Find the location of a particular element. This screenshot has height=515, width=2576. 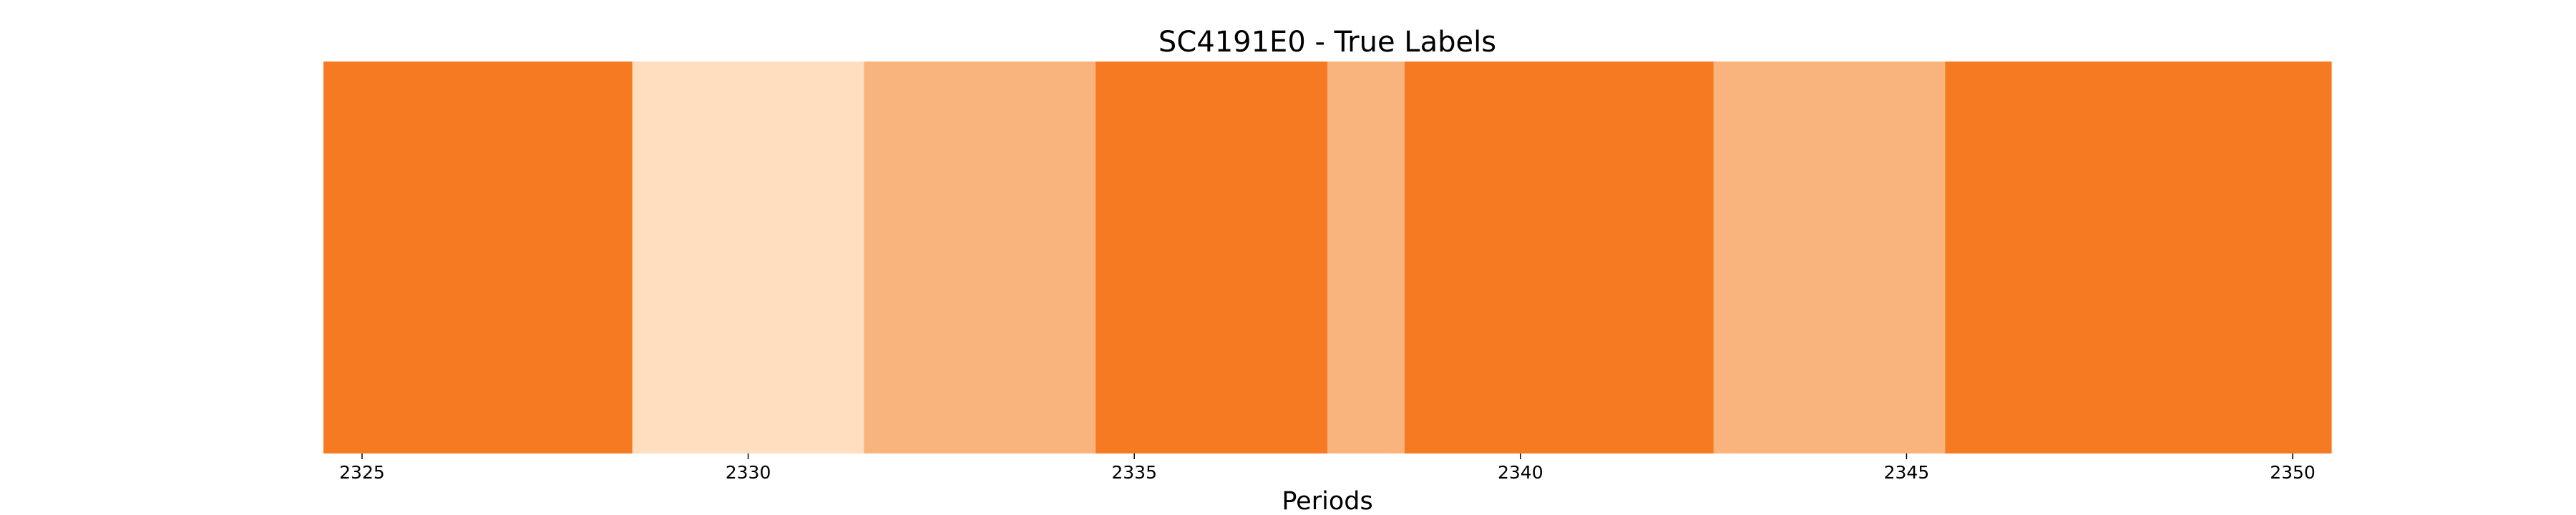

x-tick-label: 2340 is located at coordinates (1520, 473).